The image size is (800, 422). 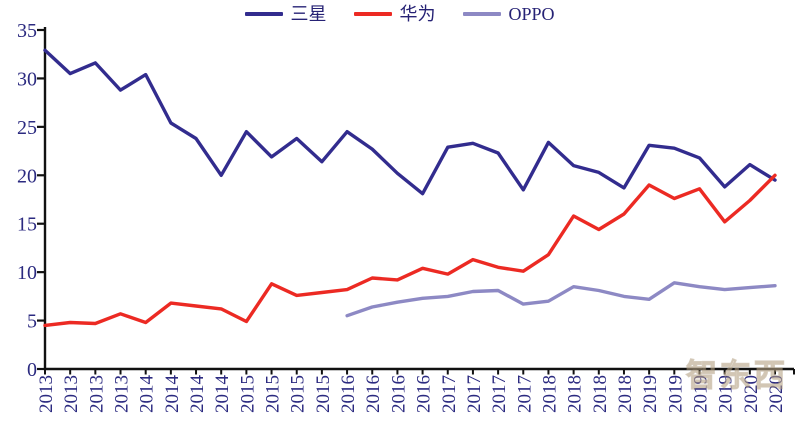 I want to click on chart-legend: 三星 华为 OPPO, so click(x=400, y=14).